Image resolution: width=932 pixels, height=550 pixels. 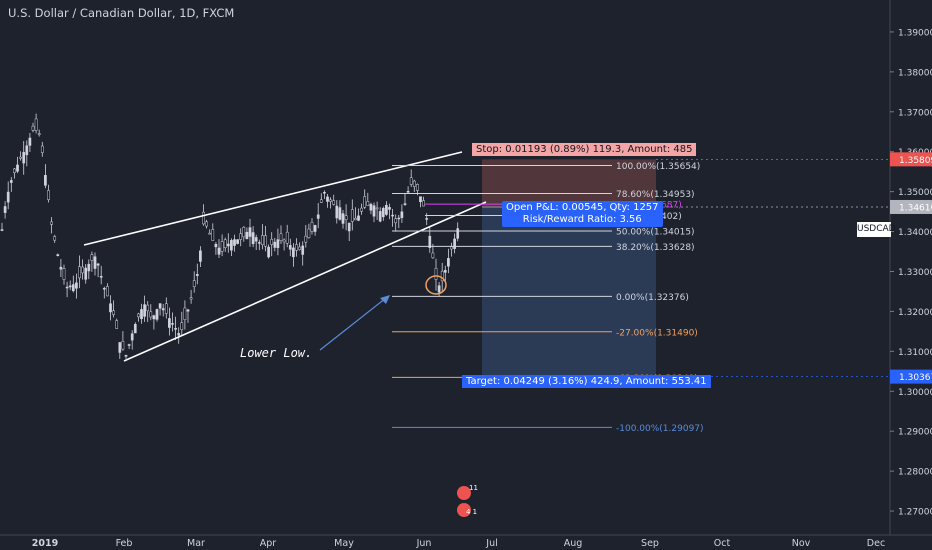 I want to click on y-tick-label: 1.29000, so click(x=915, y=433).